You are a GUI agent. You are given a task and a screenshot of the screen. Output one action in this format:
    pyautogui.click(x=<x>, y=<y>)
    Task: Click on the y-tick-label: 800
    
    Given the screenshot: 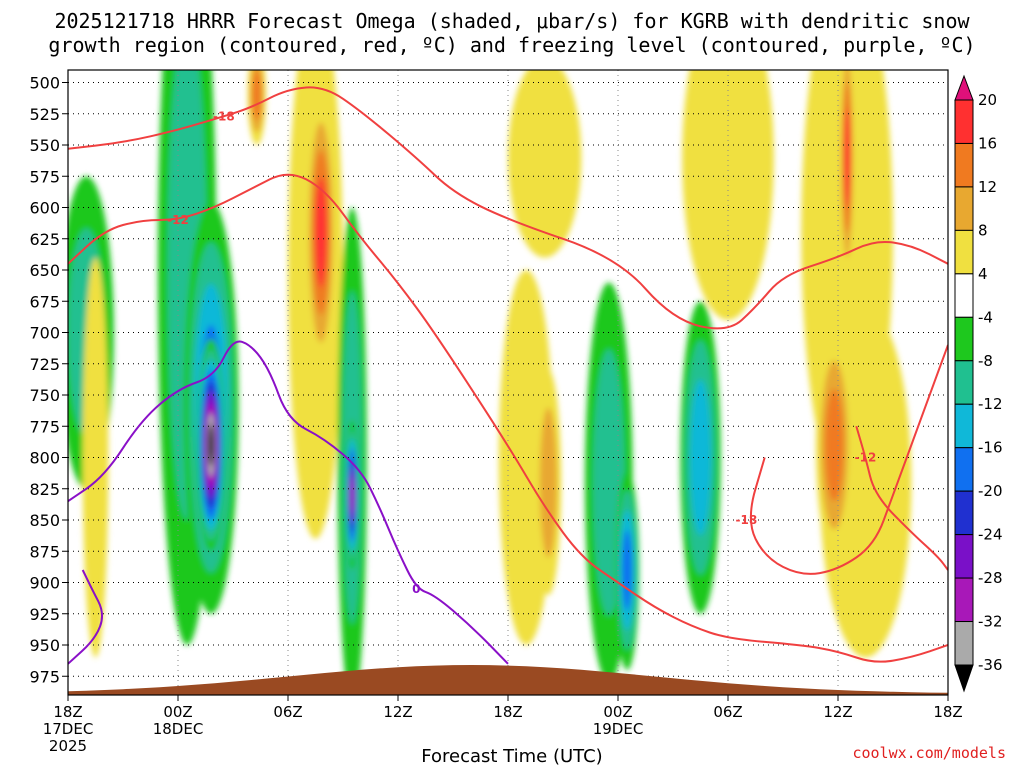 What is the action you would take?
    pyautogui.click(x=44, y=458)
    